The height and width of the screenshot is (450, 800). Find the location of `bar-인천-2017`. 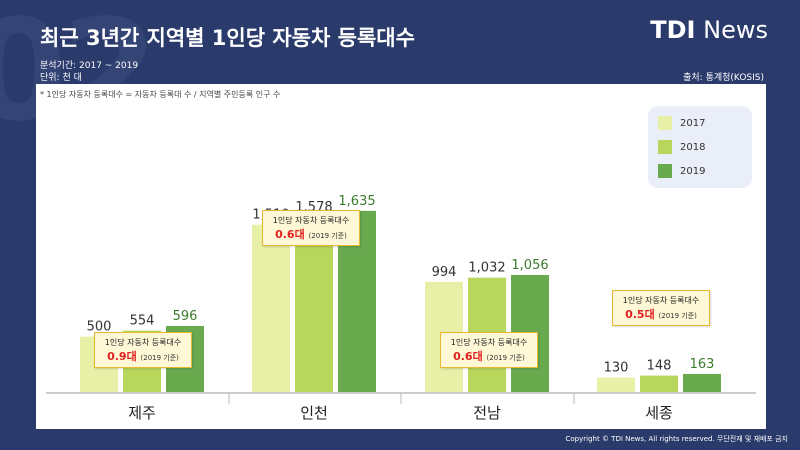

bar-인천-2017 is located at coordinates (271, 308).